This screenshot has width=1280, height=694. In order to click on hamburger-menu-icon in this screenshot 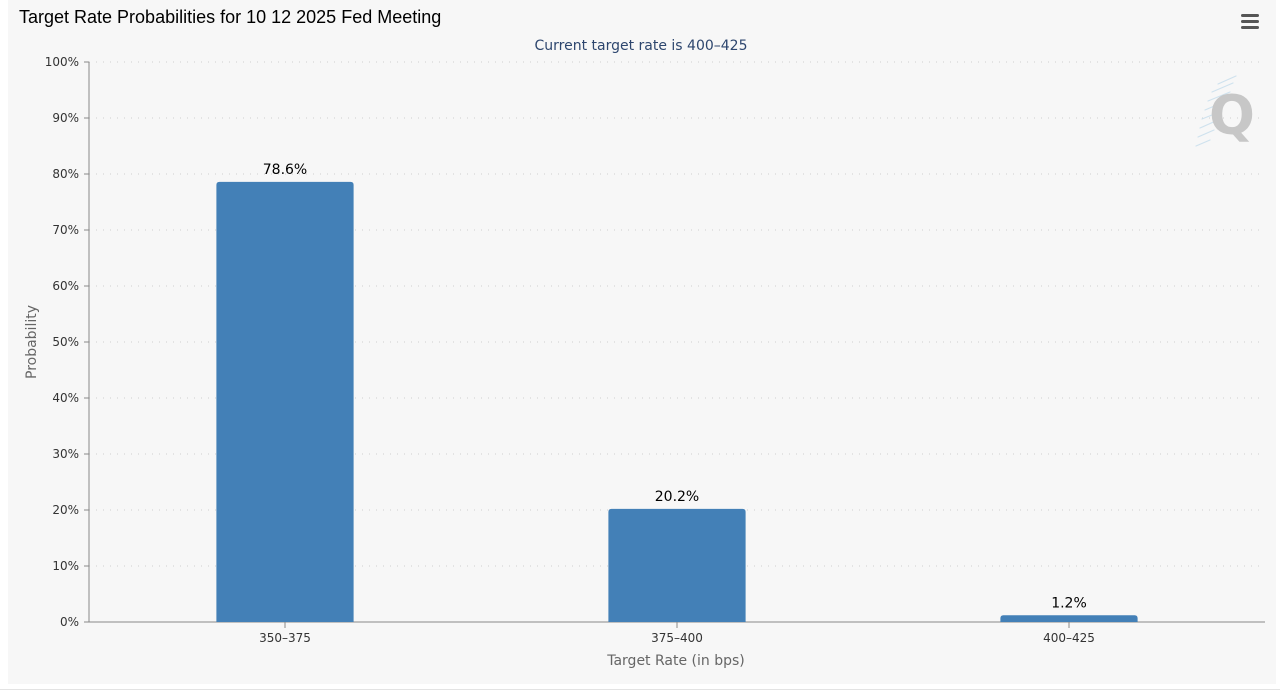, I will do `click(1250, 21)`.